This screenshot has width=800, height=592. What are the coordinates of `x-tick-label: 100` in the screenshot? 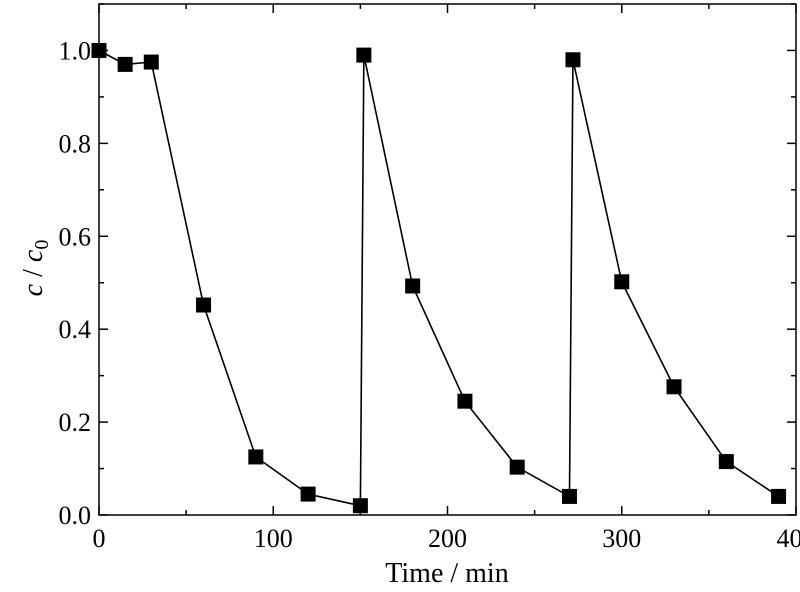 It's located at (273, 538).